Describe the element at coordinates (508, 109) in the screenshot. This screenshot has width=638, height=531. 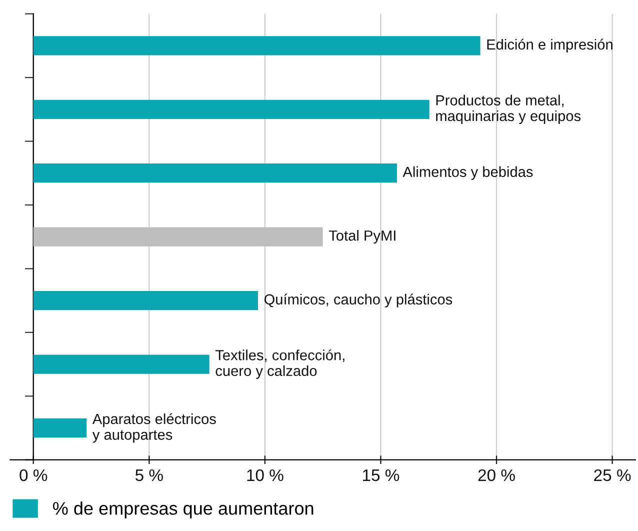
I see `y-tick-label: Productos de metal, maquinarias y equipos` at that location.